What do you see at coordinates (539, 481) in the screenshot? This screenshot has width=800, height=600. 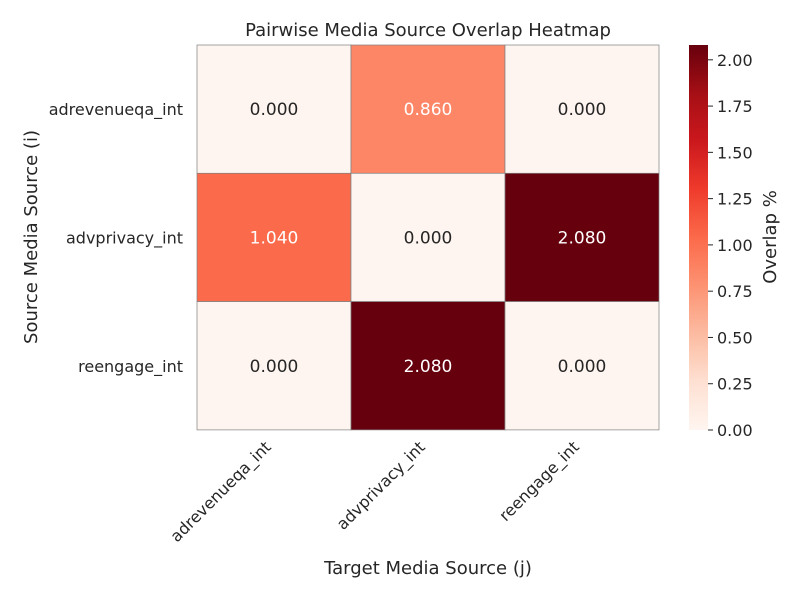 I see `x-tick-label: reengage_int` at bounding box center [539, 481].